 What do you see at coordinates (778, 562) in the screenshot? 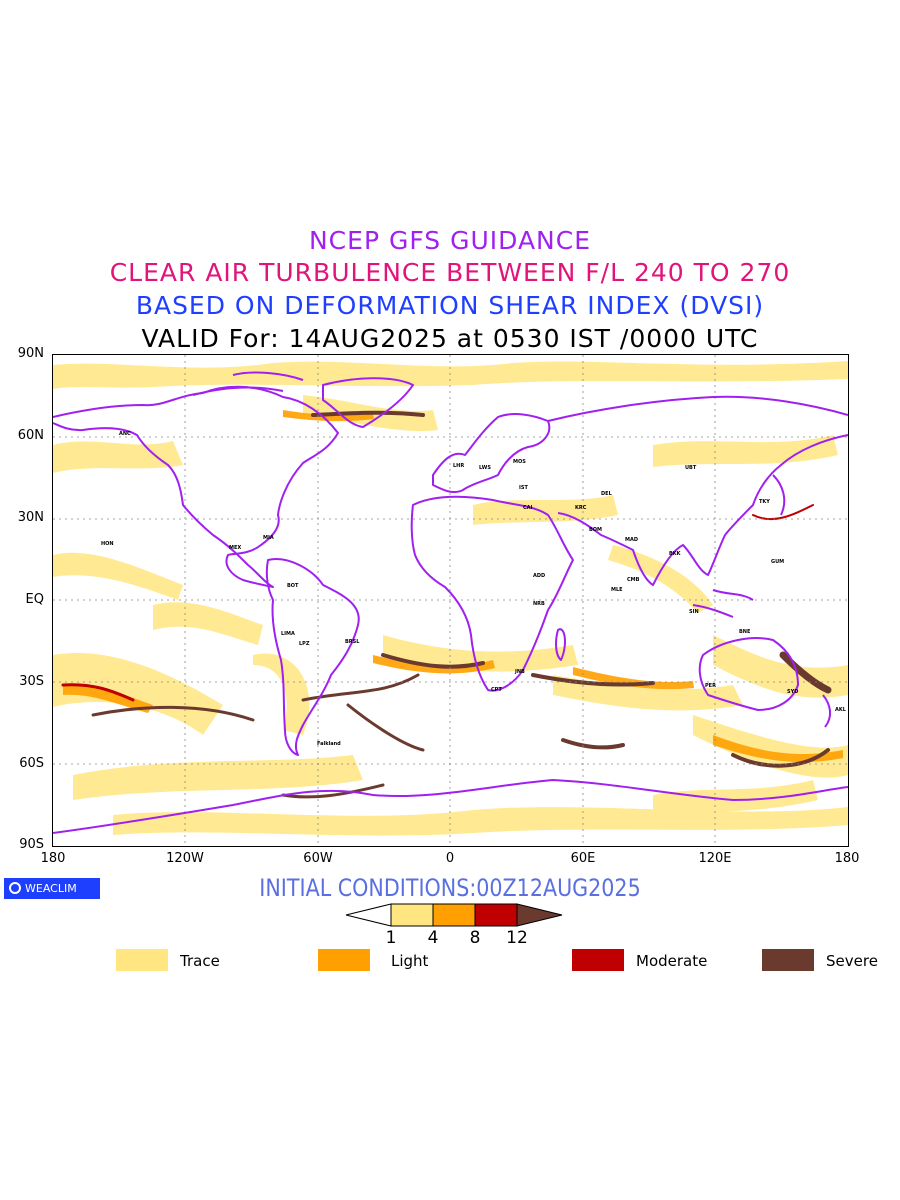
I see `station-label: GUM` at bounding box center [778, 562].